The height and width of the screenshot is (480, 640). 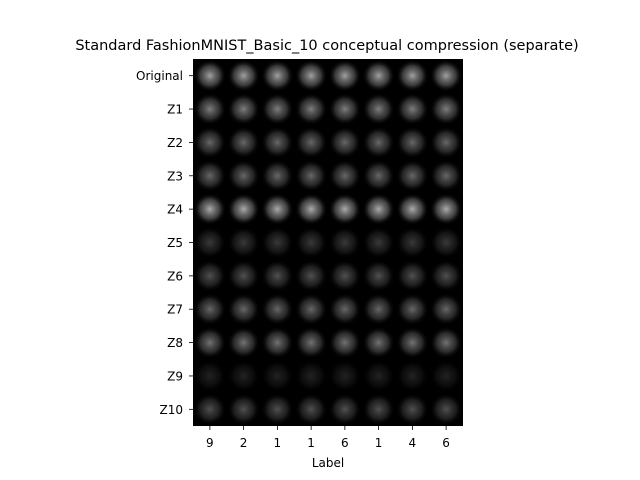 What do you see at coordinates (328, 463) in the screenshot?
I see `x-axis-label: Label` at bounding box center [328, 463].